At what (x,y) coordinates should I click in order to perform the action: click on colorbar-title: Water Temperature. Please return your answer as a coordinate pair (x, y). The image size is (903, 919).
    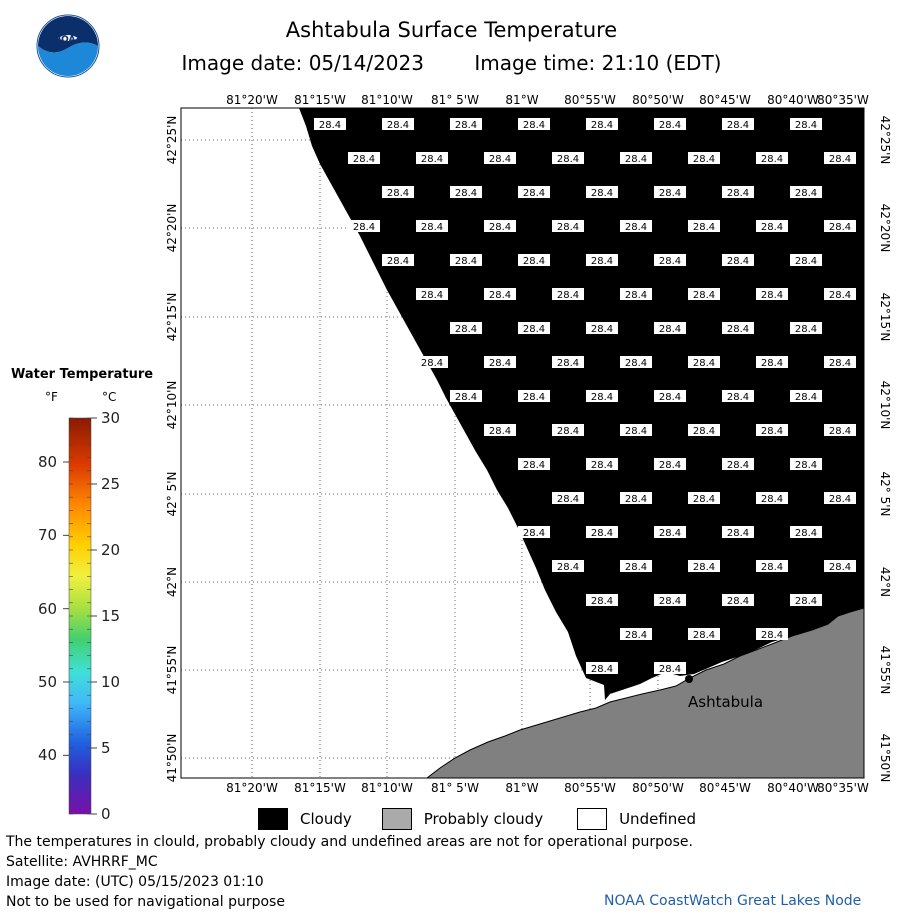
    Looking at the image, I should click on (82, 374).